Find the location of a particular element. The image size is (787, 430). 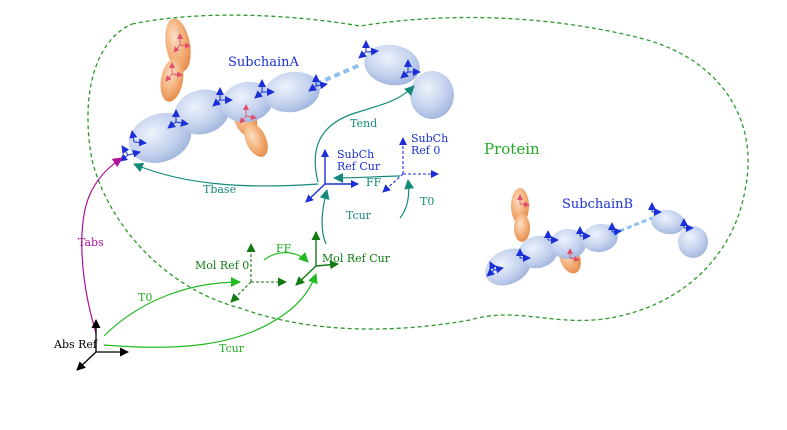

subch-ref-cur-axes is located at coordinates (332, 176).